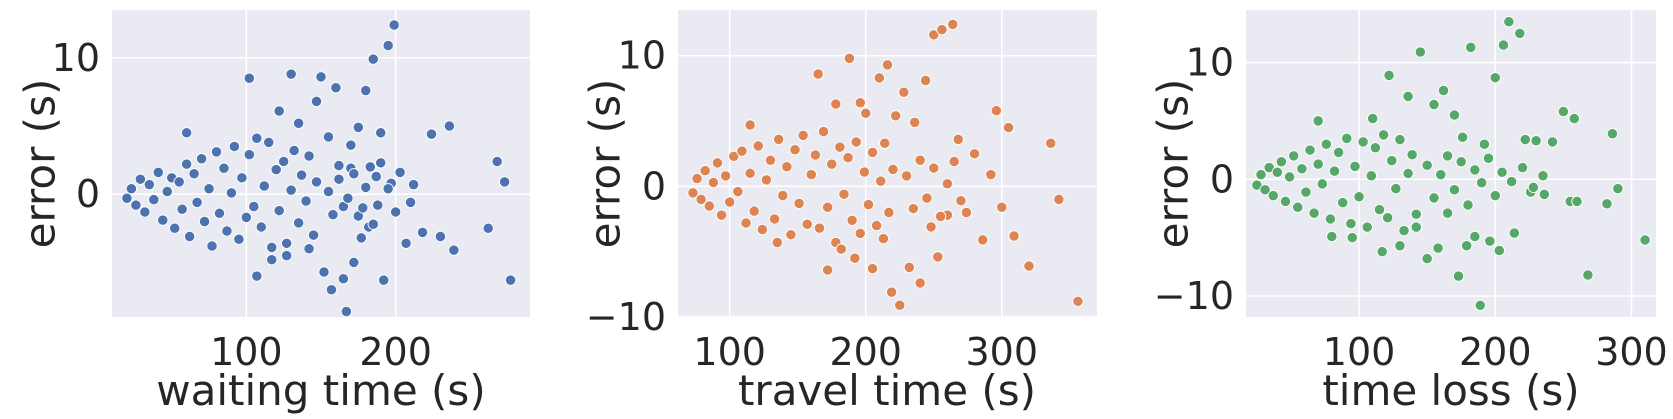 The image size is (1673, 419). Describe the element at coordinates (40, 164) in the screenshot. I see `y-axis-label: error (s)` at that location.